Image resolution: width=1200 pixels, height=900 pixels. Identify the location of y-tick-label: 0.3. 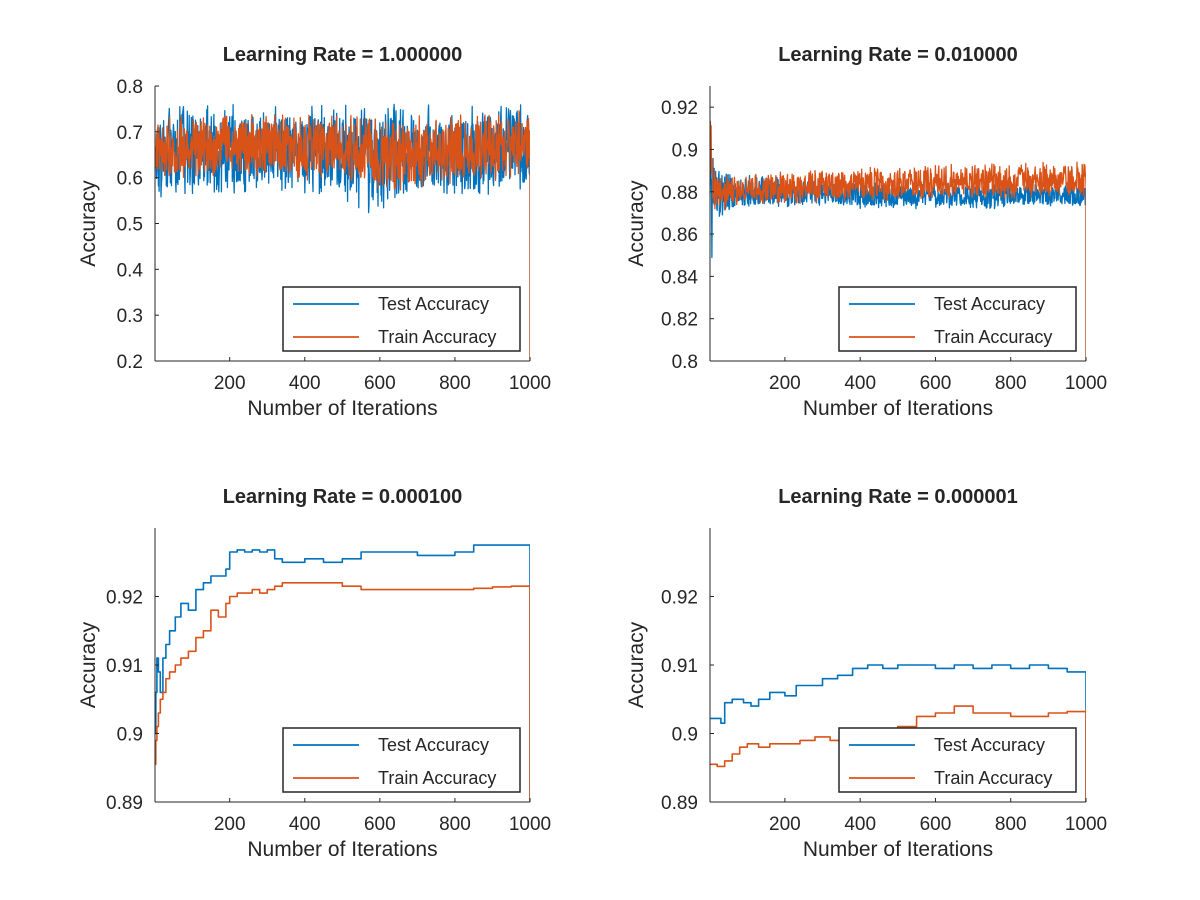
(130, 316).